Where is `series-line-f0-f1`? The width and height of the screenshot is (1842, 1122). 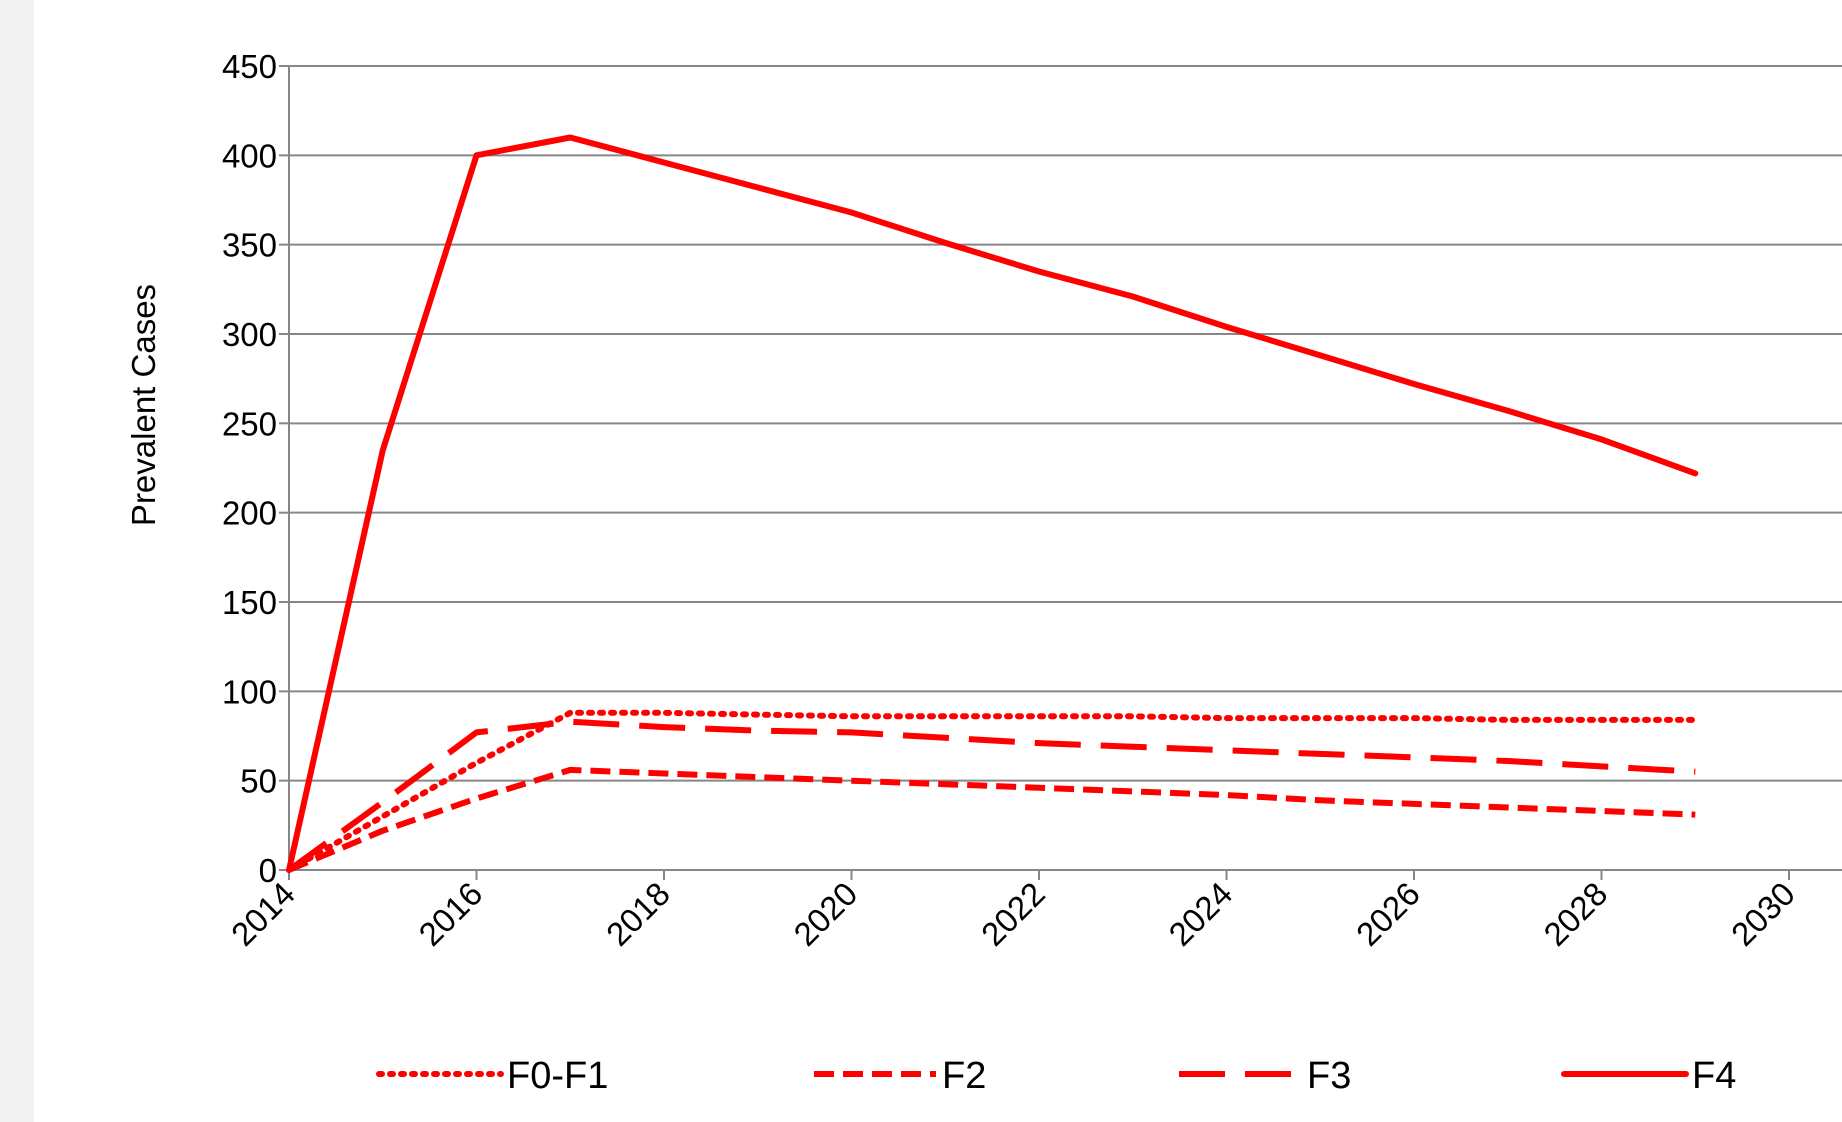
series-line-f0-f1 is located at coordinates (992, 791).